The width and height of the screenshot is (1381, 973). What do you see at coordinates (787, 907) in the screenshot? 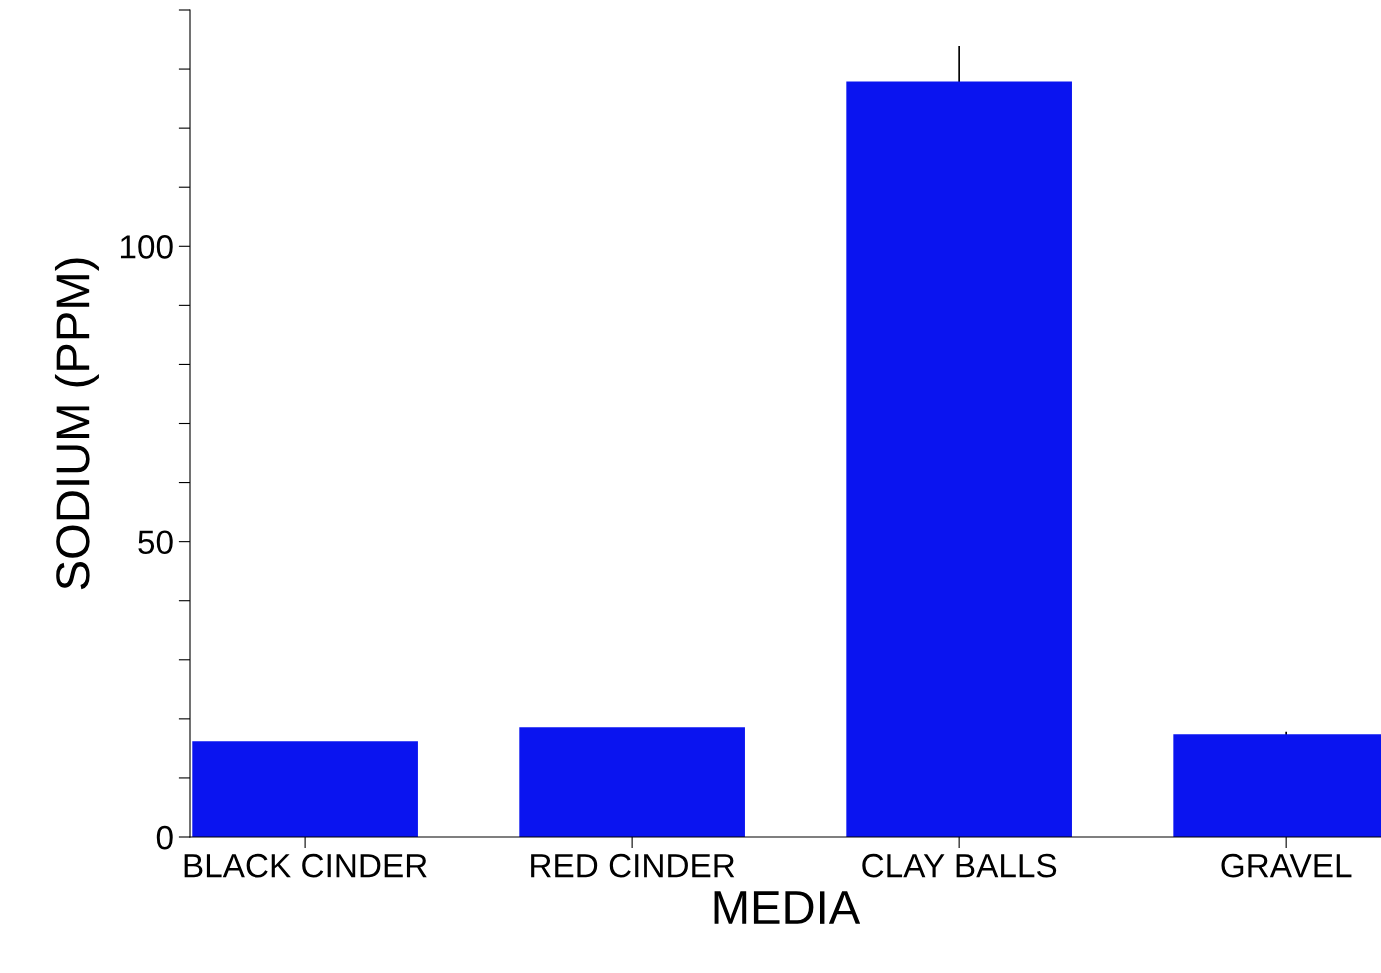
I see `x-axis-title: MEDIA` at bounding box center [787, 907].